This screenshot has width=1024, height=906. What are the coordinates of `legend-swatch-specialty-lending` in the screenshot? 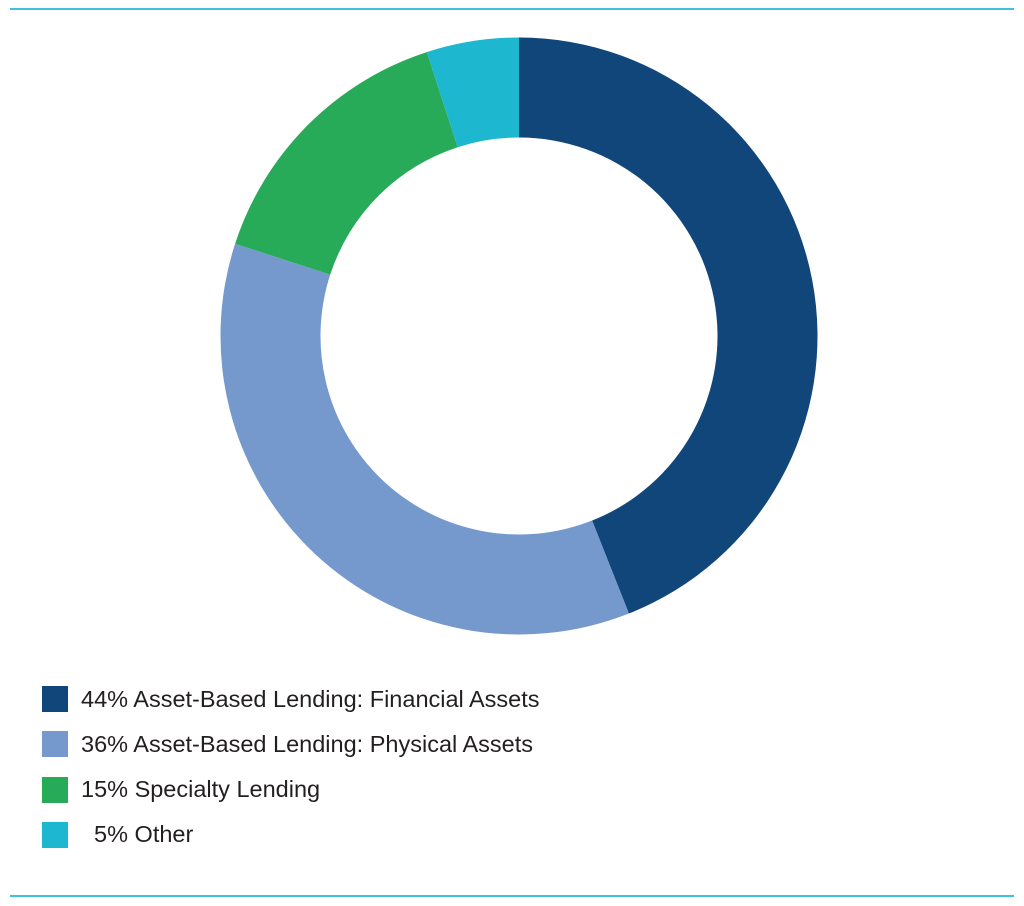 It's located at (55, 789).